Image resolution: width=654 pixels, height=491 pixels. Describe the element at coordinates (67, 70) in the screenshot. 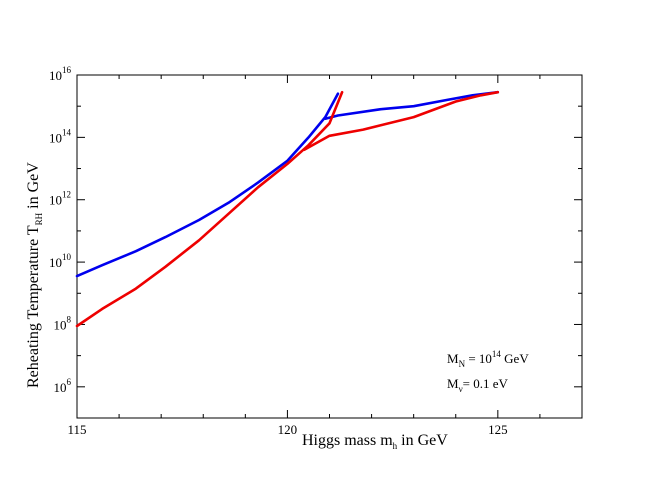

I see `y-tick-label-exponent: 16` at that location.